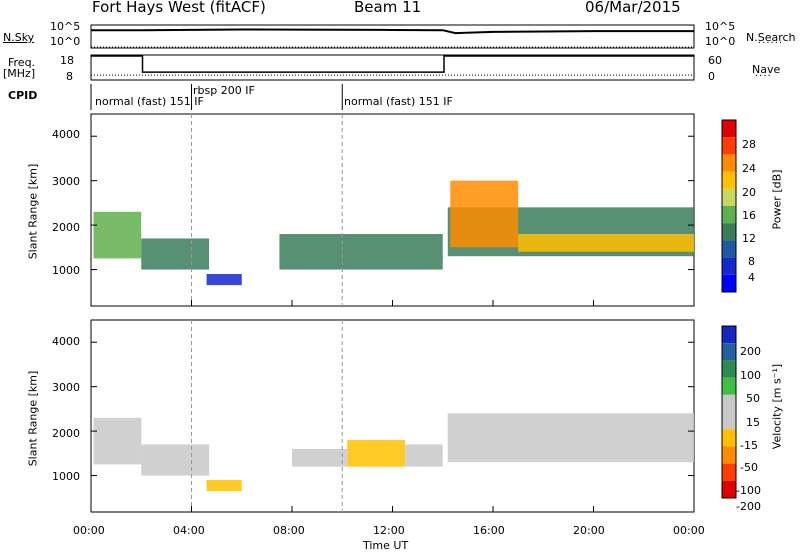  Describe the element at coordinates (392, 64) in the screenshot. I see `freq-series-line` at that location.